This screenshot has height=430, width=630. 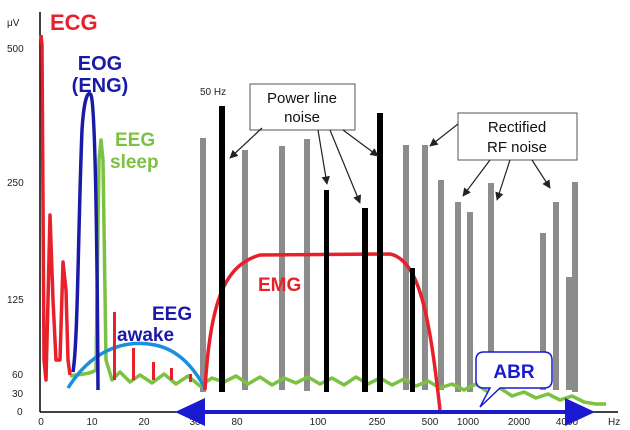 I want to click on x-tick-label: 10, so click(x=92, y=422).